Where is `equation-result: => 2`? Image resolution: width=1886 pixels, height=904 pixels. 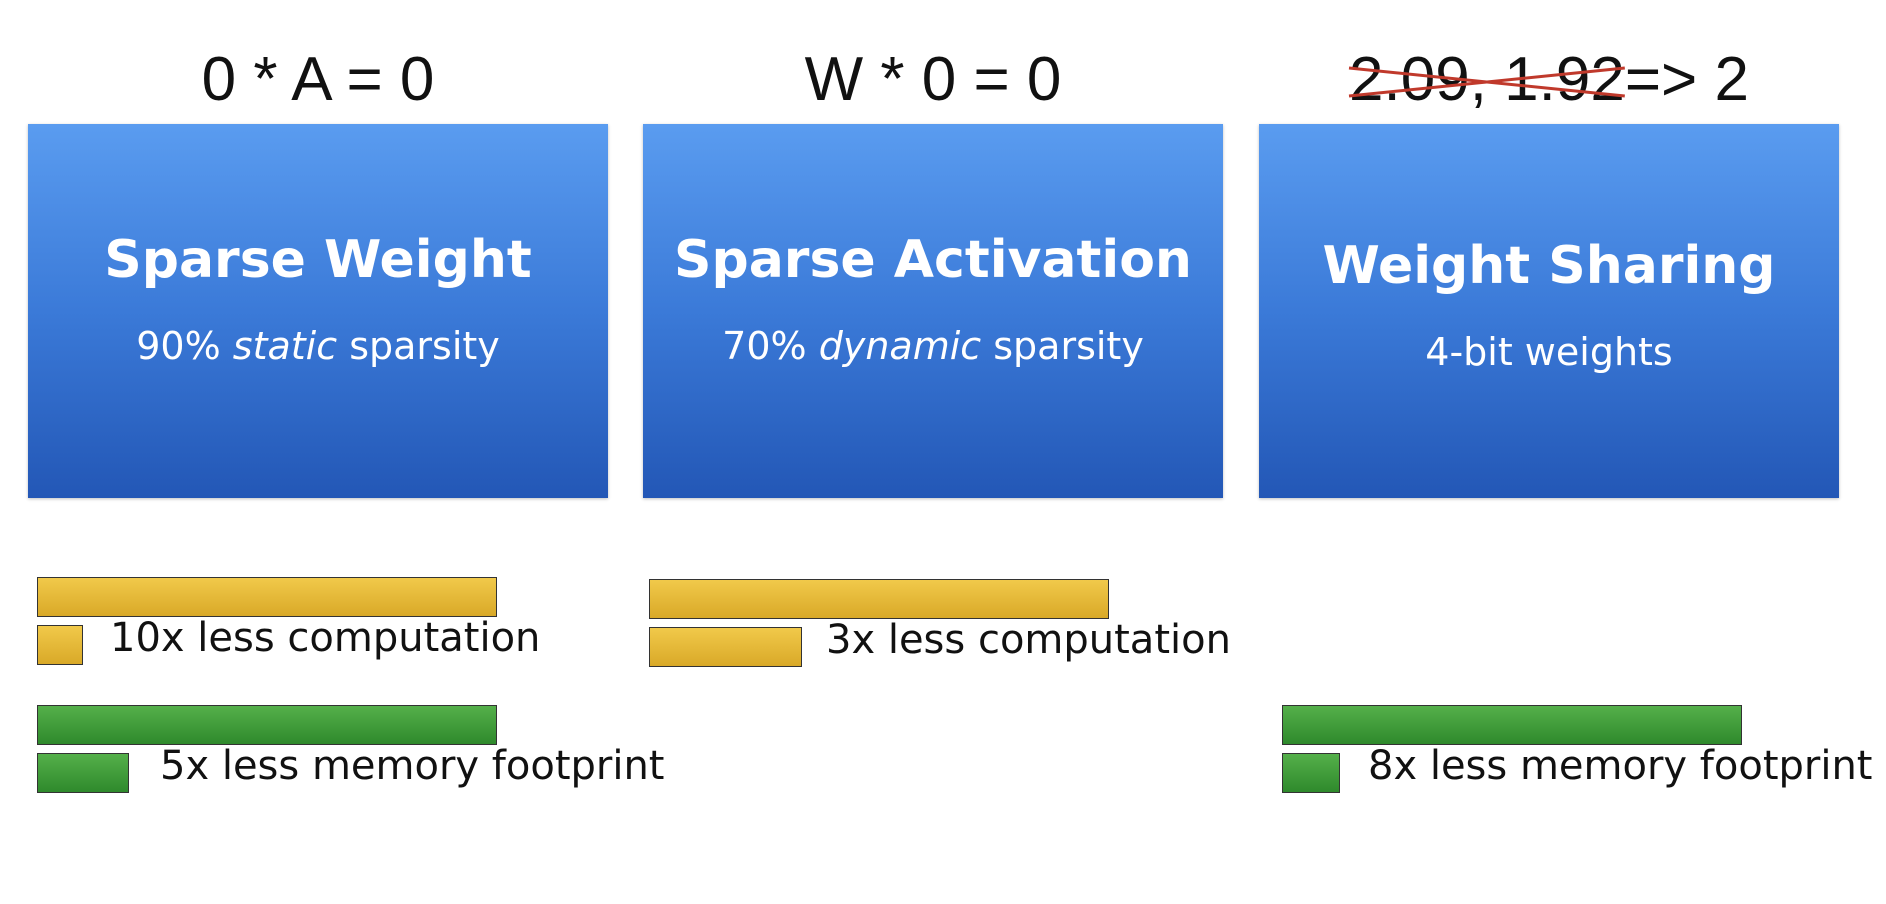 equation-result: => 2 is located at coordinates (1686, 79).